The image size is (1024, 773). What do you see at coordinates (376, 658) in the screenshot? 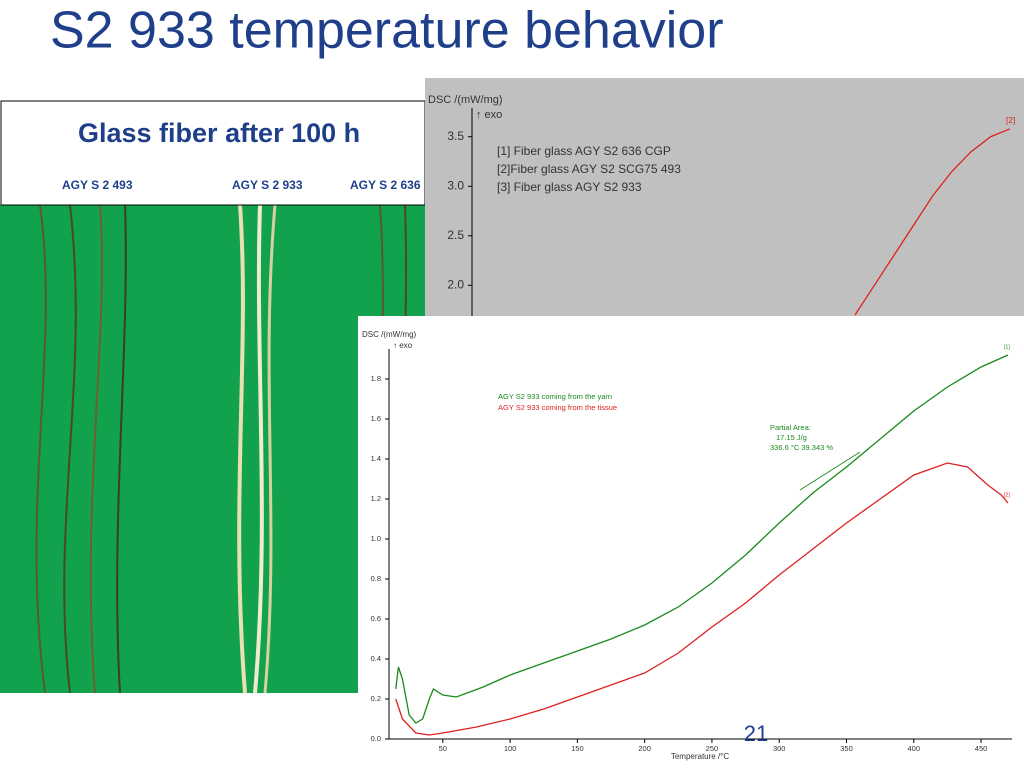
I see `y-tick-label: 0.4` at bounding box center [376, 658].